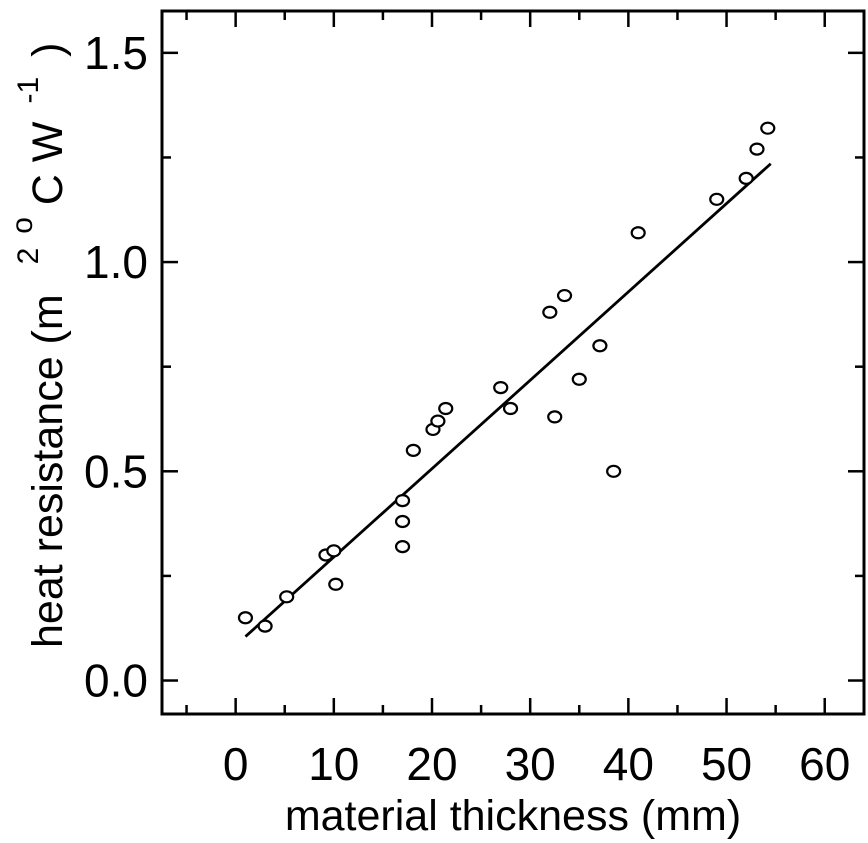  What do you see at coordinates (726, 764) in the screenshot?
I see `x-tick-label: 50` at bounding box center [726, 764].